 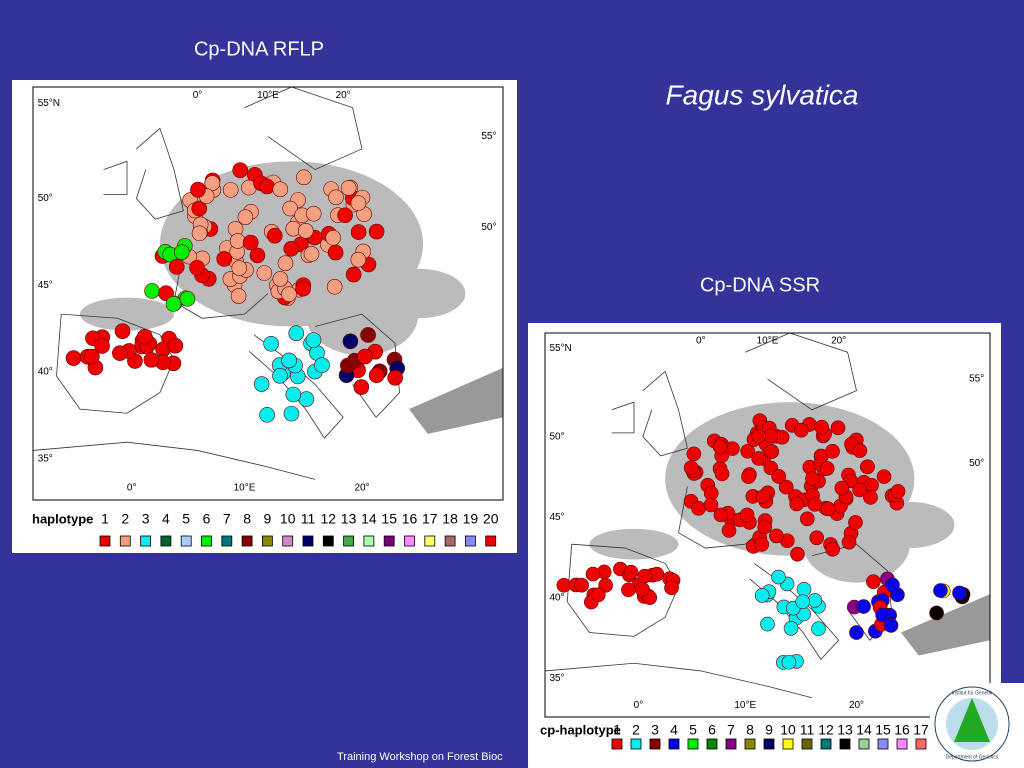 What do you see at coordinates (259, 49) in the screenshot?
I see `caption: Cp-DNA RFLP` at bounding box center [259, 49].